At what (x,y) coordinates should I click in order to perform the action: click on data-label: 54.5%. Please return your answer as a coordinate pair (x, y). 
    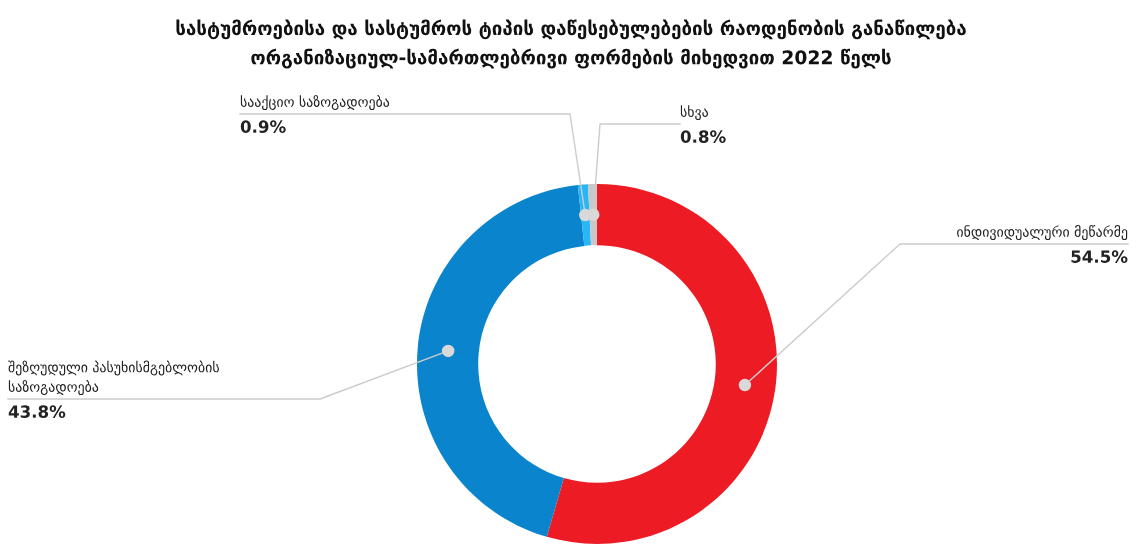
    Looking at the image, I should click on (1099, 256).